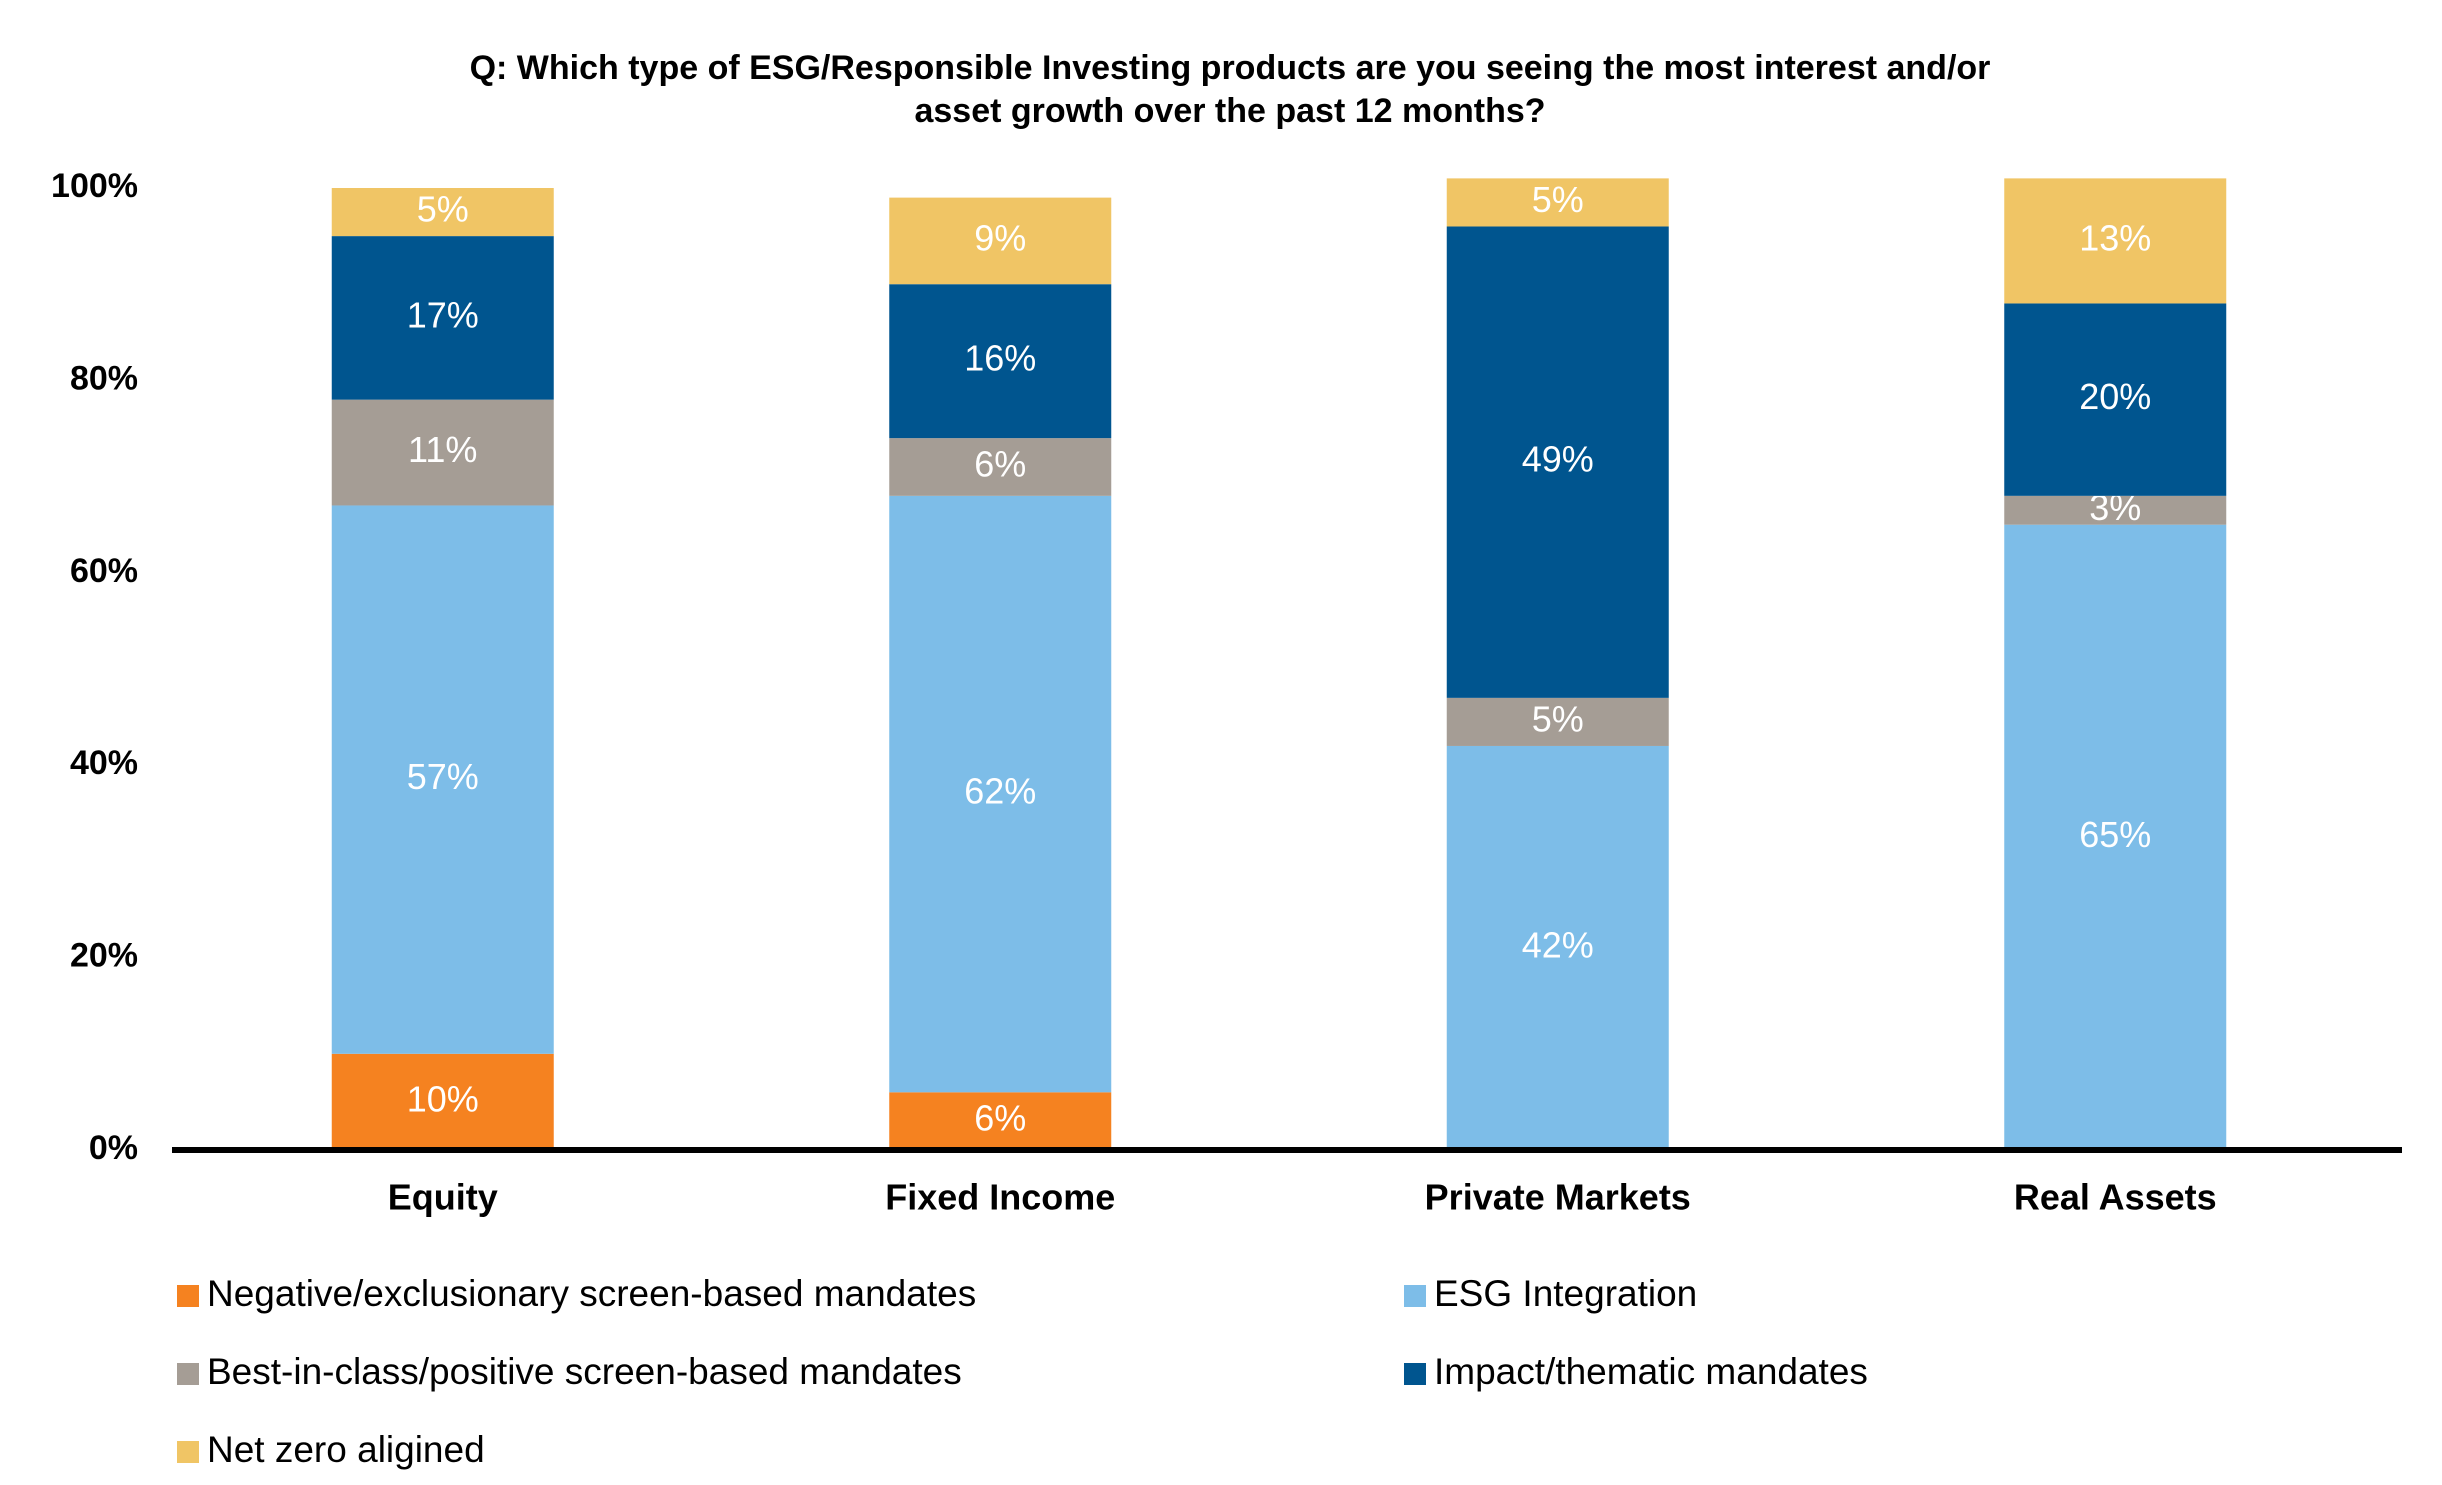  Describe the element at coordinates (2115, 396) in the screenshot. I see `data-label: 20%` at that location.